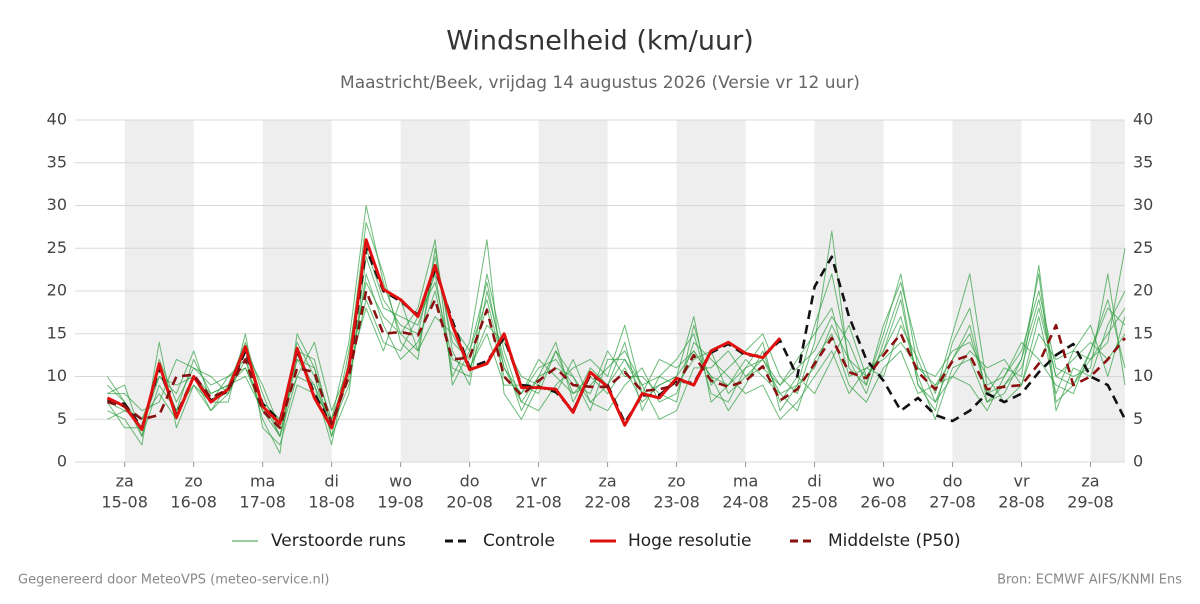  What do you see at coordinates (62, 418) in the screenshot?
I see `y-tick-label: 5` at bounding box center [62, 418].